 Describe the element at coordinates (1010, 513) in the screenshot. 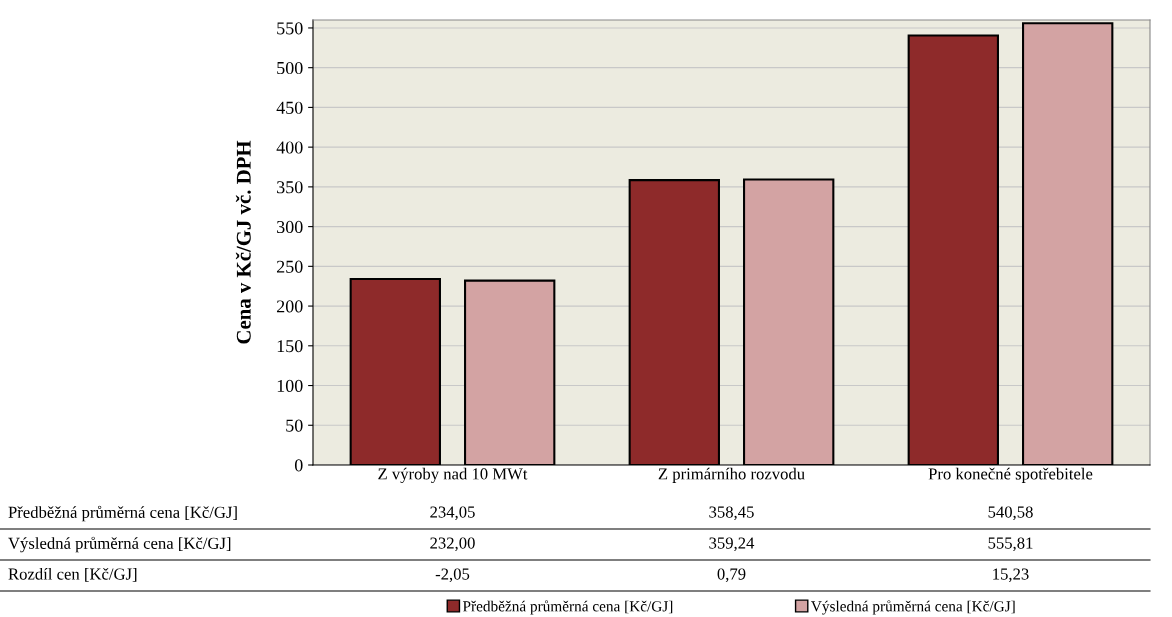

I see `data-label: 540,58` at that location.